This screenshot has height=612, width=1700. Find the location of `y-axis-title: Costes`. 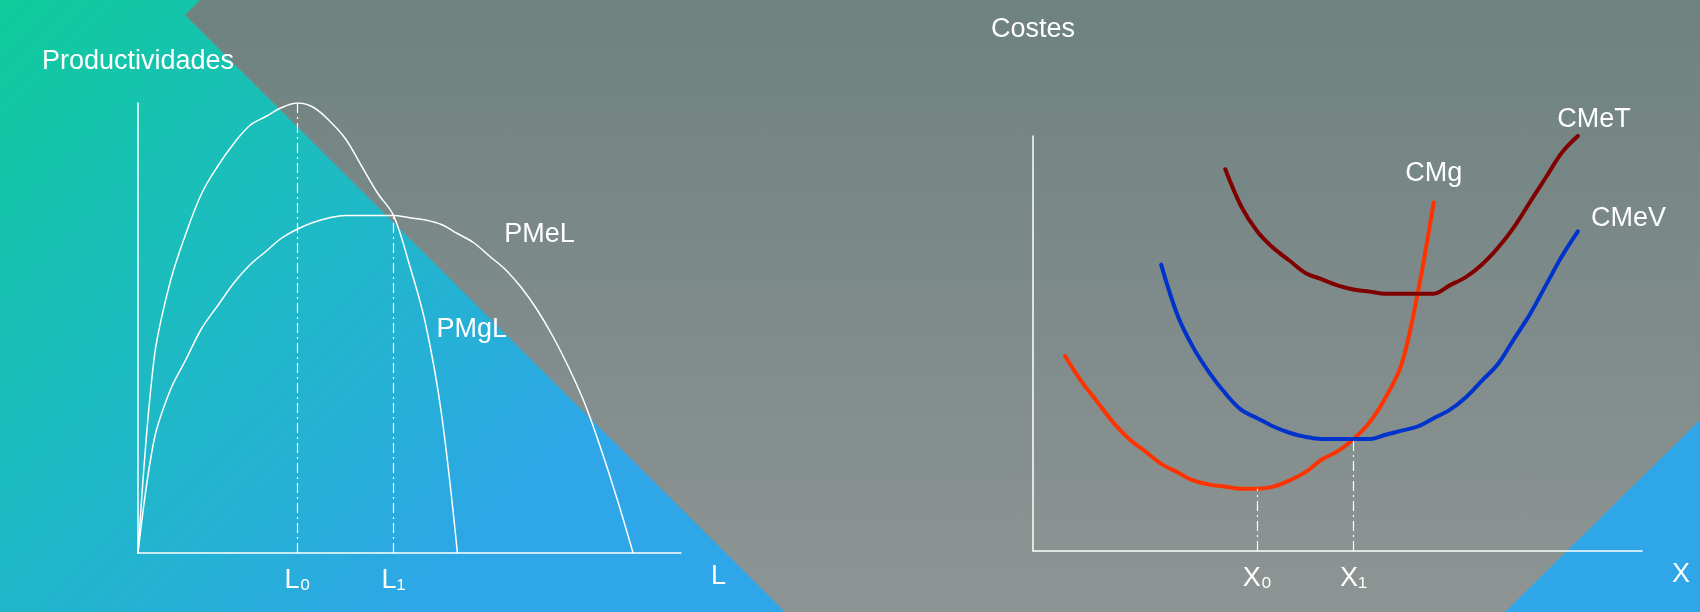

y-axis-title: Costes is located at coordinates (1033, 27).